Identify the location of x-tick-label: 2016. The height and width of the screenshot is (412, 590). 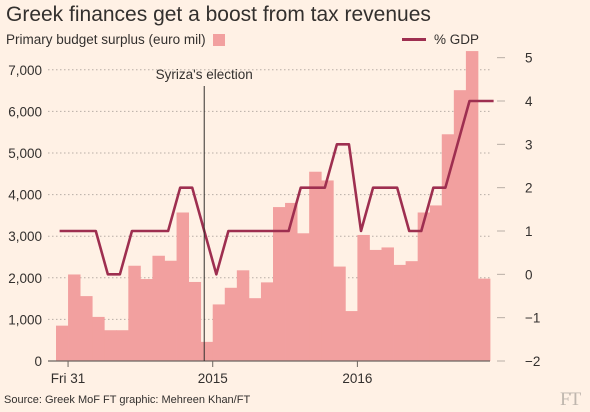
(357, 378).